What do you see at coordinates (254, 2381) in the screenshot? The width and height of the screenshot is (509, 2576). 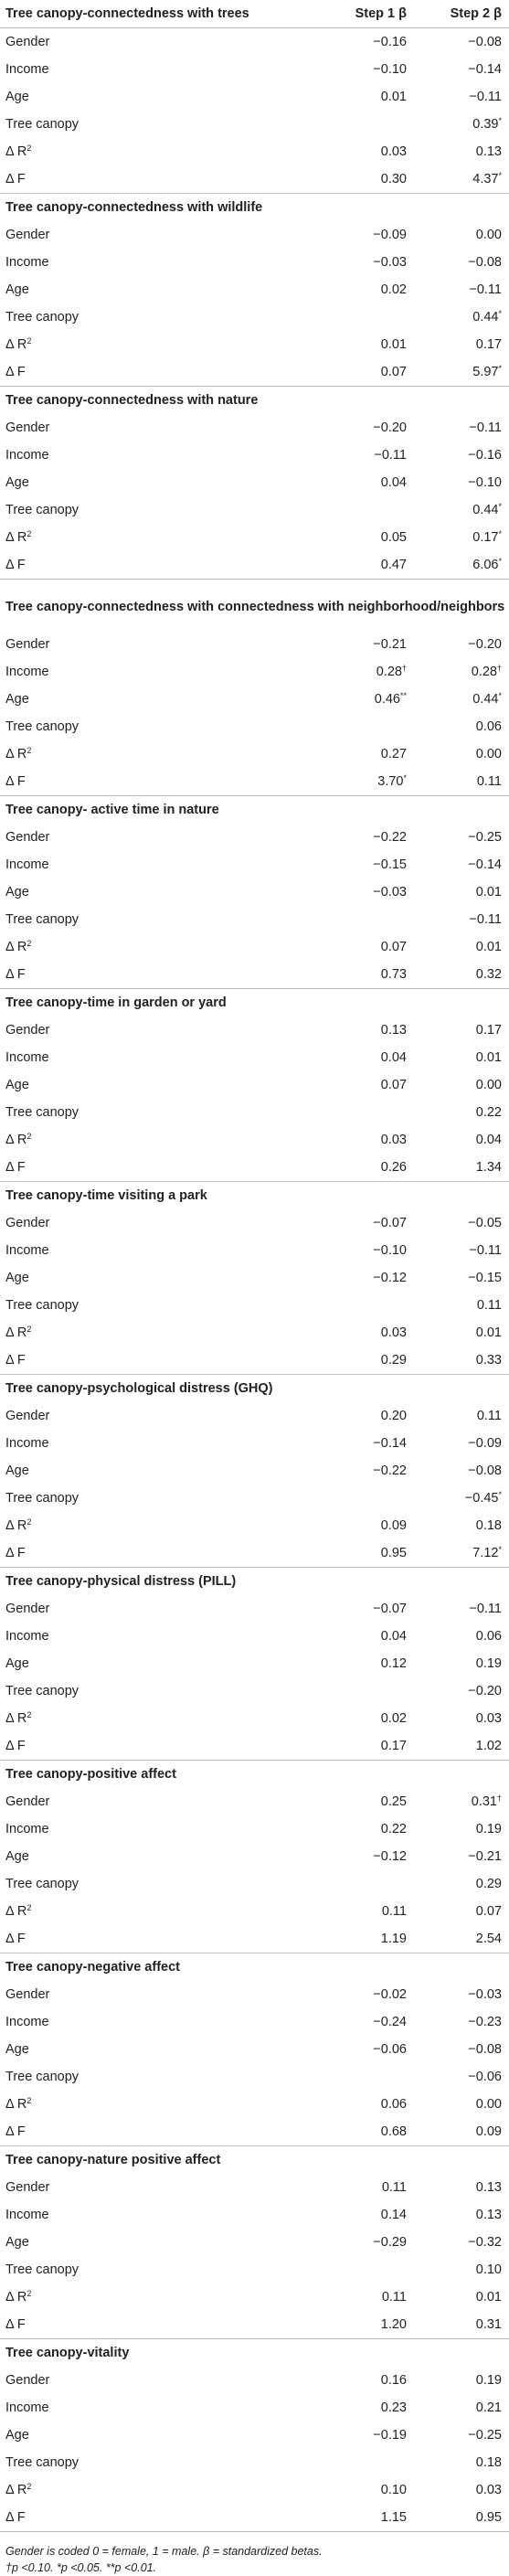 I see `table-row: Gender 0.16 0.19` at bounding box center [254, 2381].